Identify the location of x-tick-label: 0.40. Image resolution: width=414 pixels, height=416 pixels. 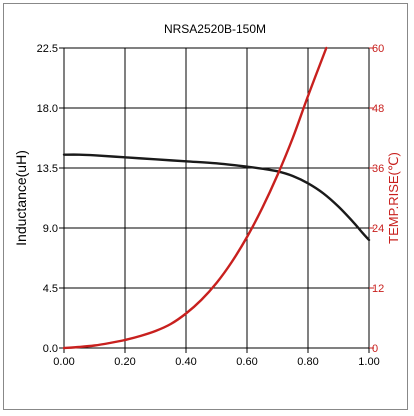
(185, 362).